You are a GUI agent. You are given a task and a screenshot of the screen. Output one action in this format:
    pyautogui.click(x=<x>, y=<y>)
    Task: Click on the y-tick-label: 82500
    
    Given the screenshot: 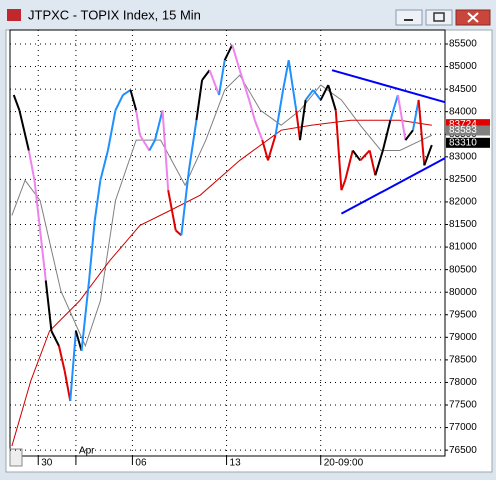 What is the action you would take?
    pyautogui.click(x=463, y=179)
    